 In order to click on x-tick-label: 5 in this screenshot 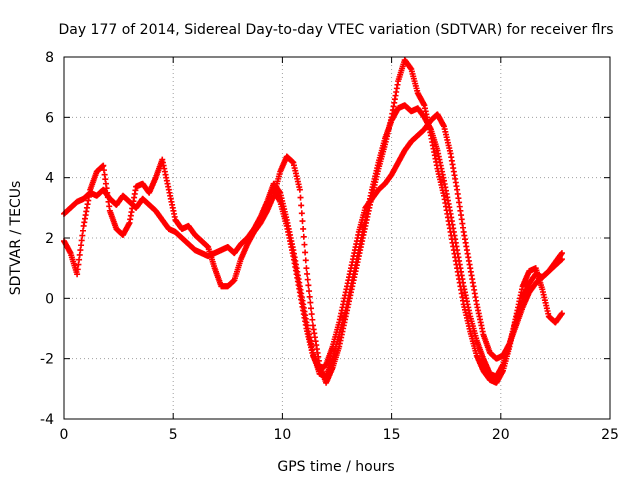, I will do `click(173, 435)`.